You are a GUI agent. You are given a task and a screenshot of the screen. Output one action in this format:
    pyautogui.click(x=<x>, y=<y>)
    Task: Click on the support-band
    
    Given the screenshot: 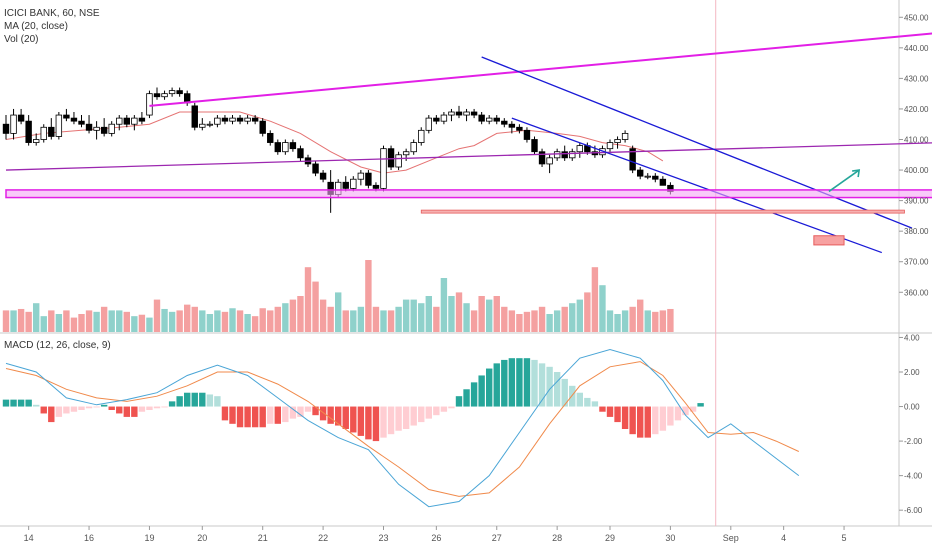 What is the action you would take?
    pyautogui.click(x=468, y=194)
    